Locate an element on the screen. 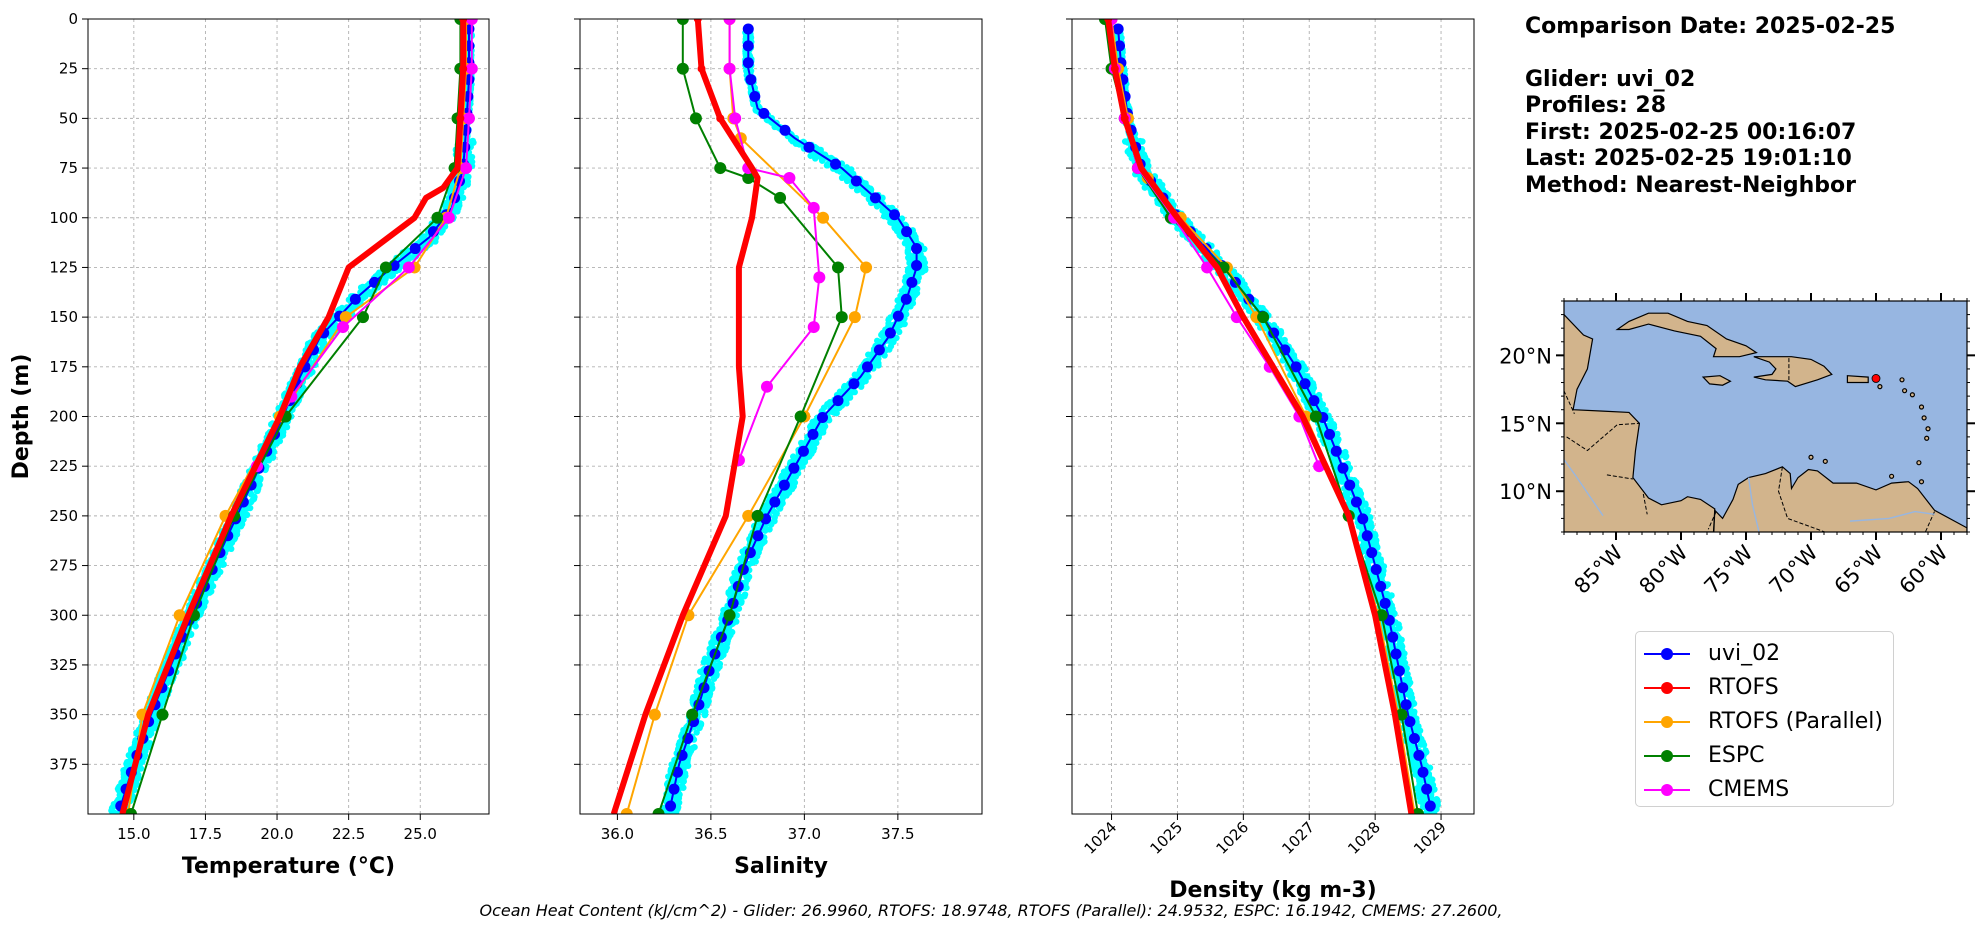 The height and width of the screenshot is (934, 1982). x-tick-label: 1025 is located at coordinates (1167, 838).